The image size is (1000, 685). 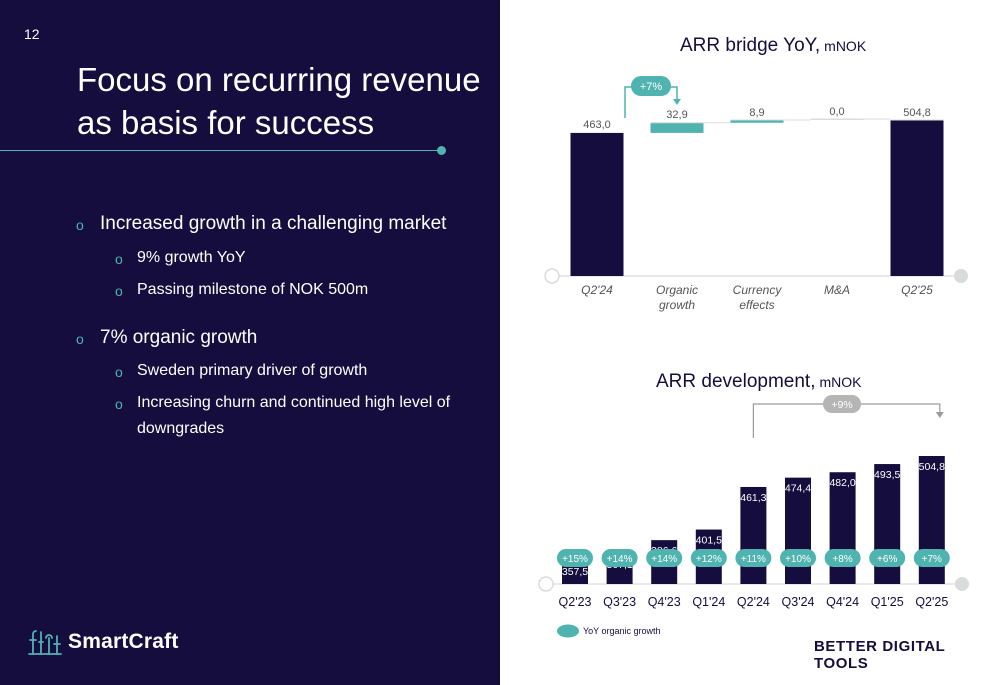 What do you see at coordinates (708, 602) in the screenshot?
I see `development-category-label: Q1'24` at bounding box center [708, 602].